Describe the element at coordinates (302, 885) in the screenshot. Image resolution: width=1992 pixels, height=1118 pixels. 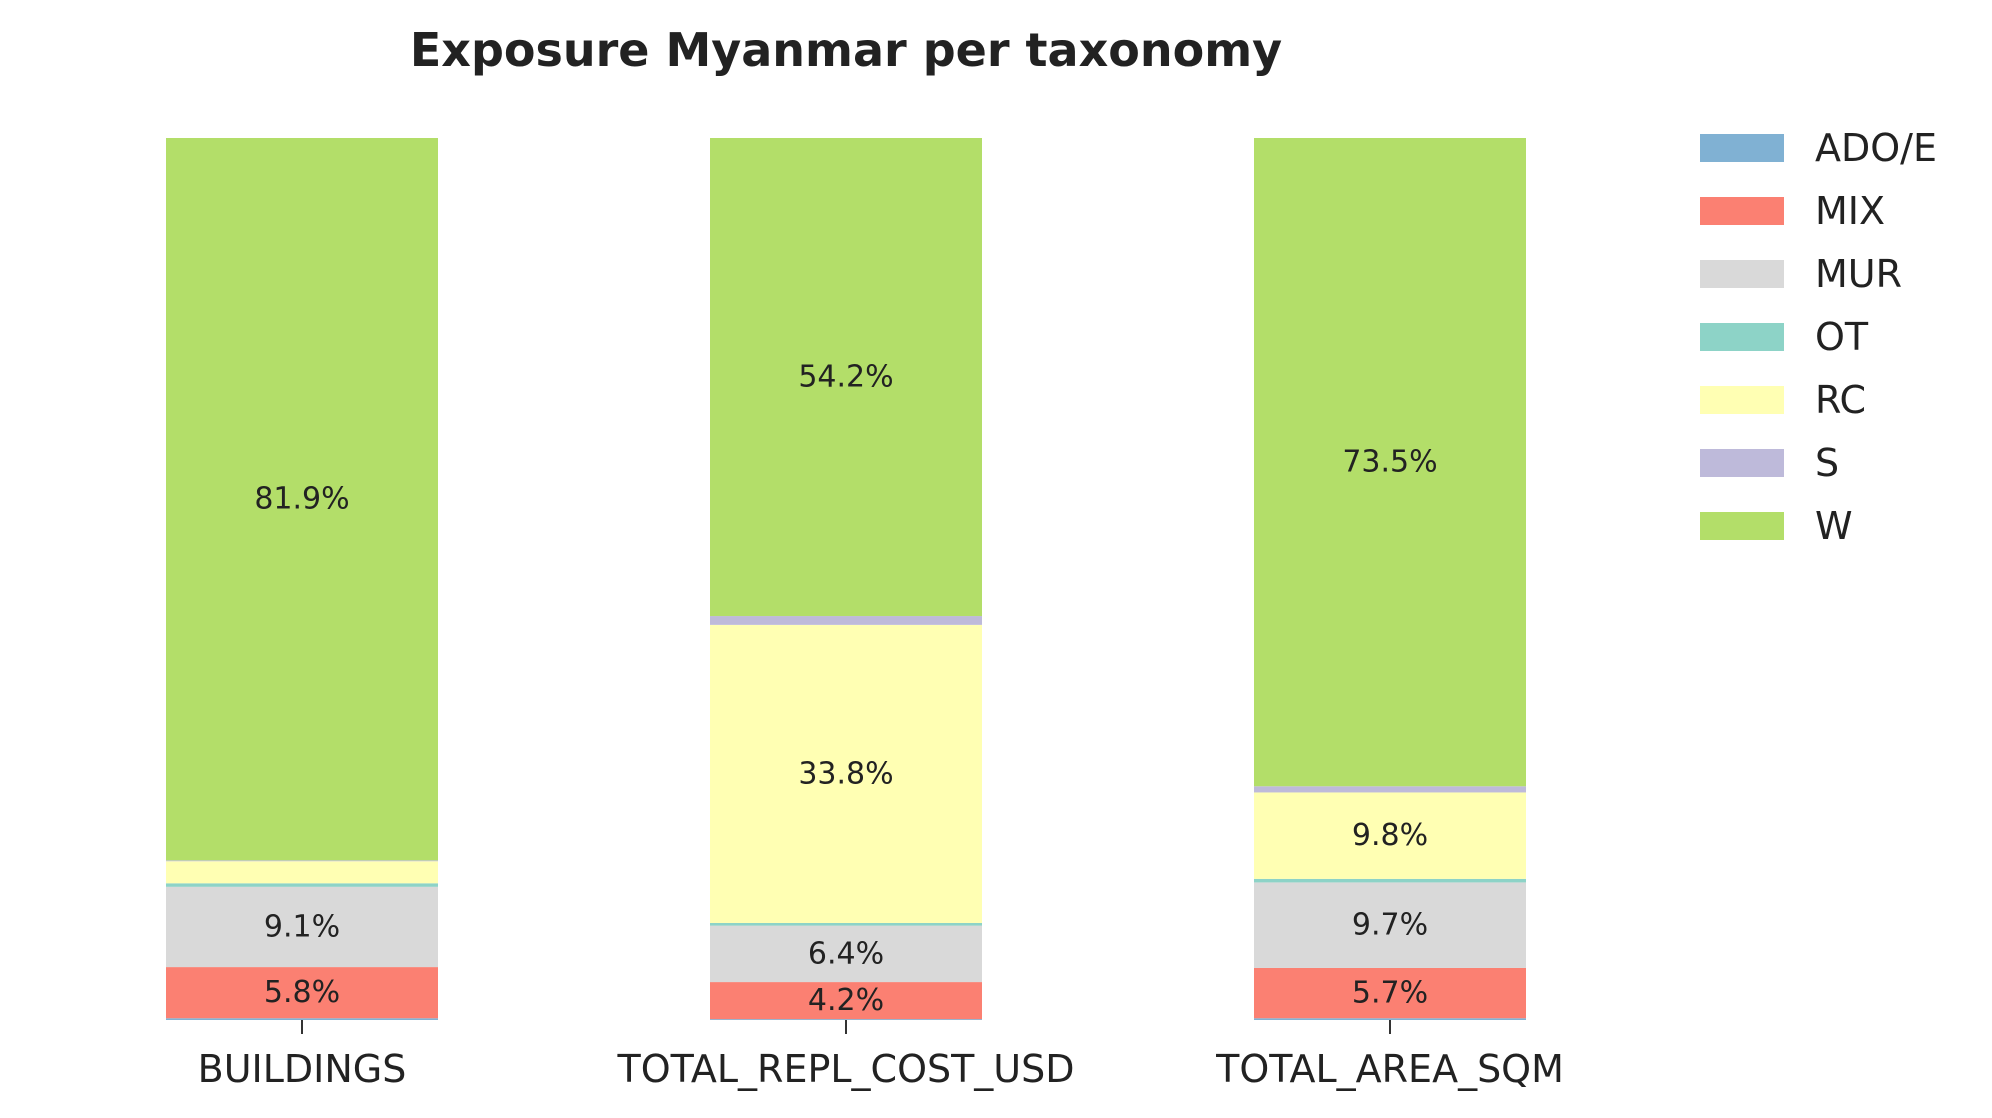
I see `bar-segment-buildings-ot` at that location.